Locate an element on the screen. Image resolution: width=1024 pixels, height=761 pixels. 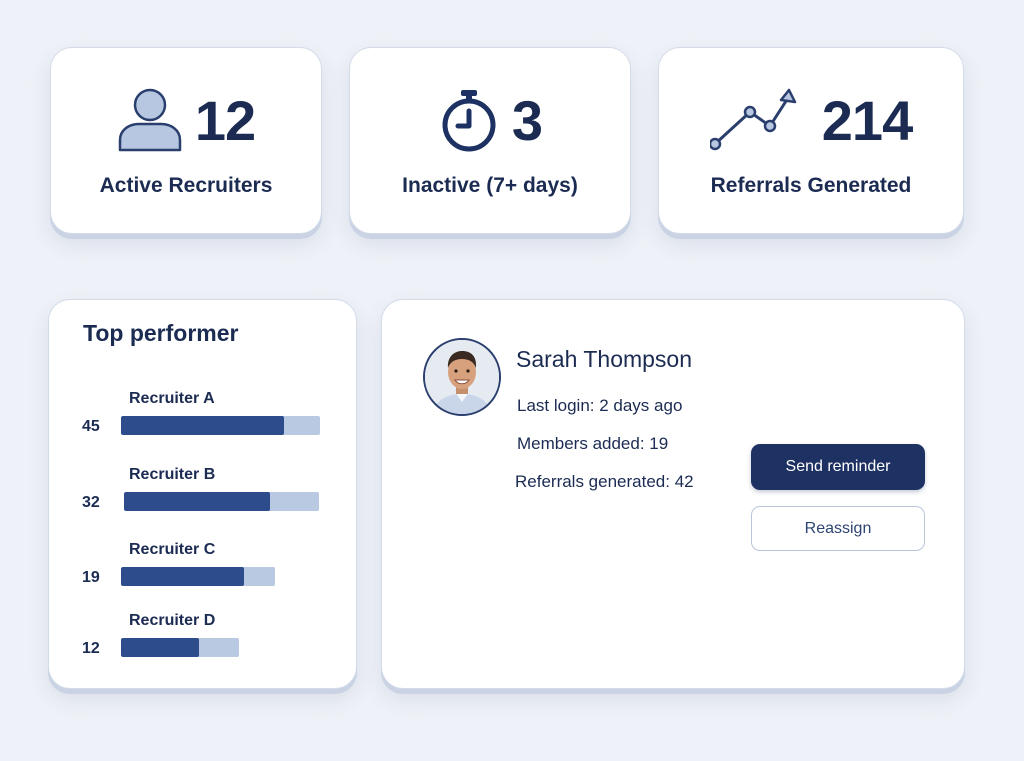
stat-label: Referrals Generated is located at coordinates (811, 185).